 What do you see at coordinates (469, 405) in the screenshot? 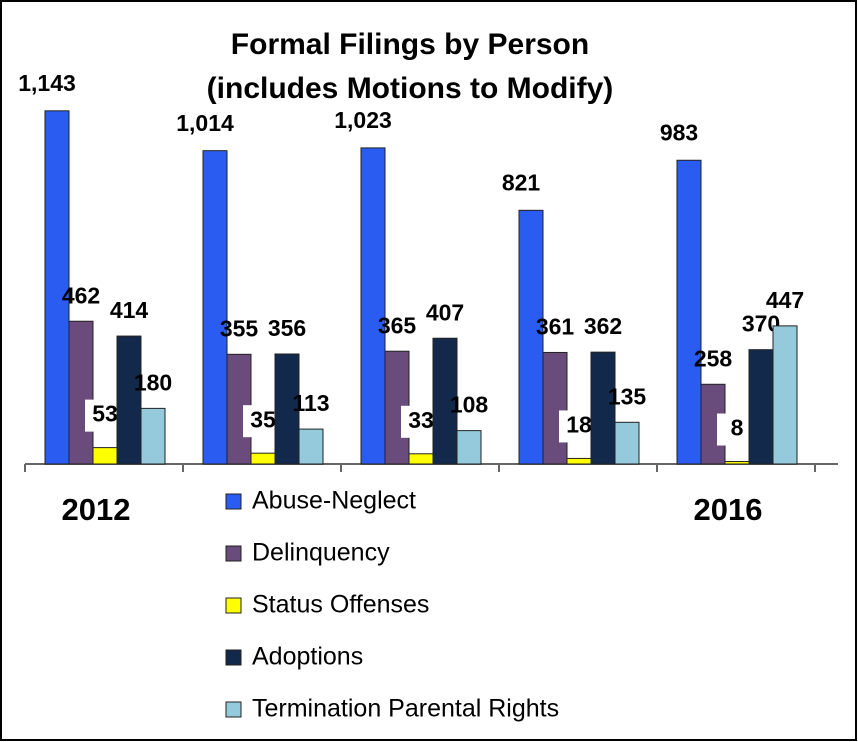
I see `value-label: 108` at bounding box center [469, 405].